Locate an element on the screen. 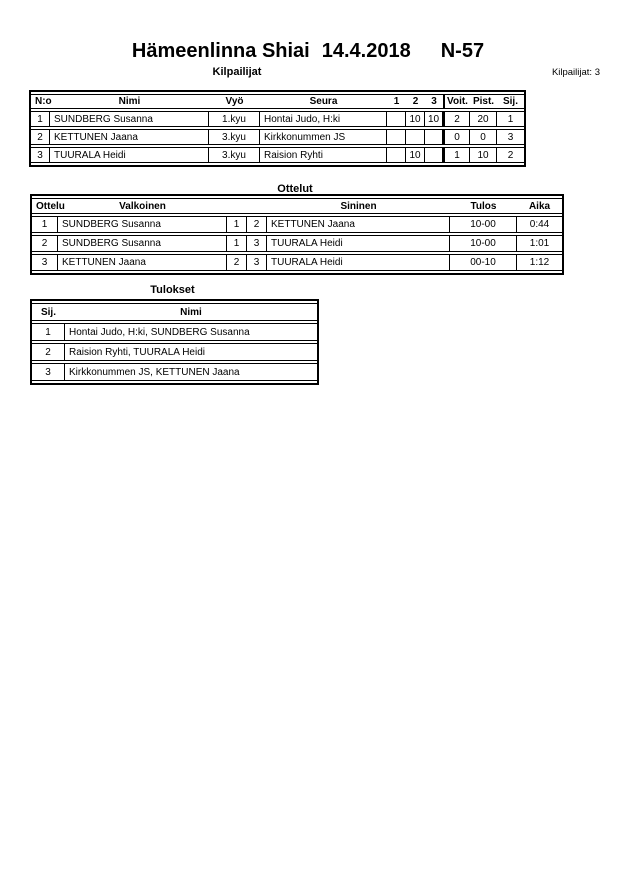  cell-no: 2 is located at coordinates (40, 137).